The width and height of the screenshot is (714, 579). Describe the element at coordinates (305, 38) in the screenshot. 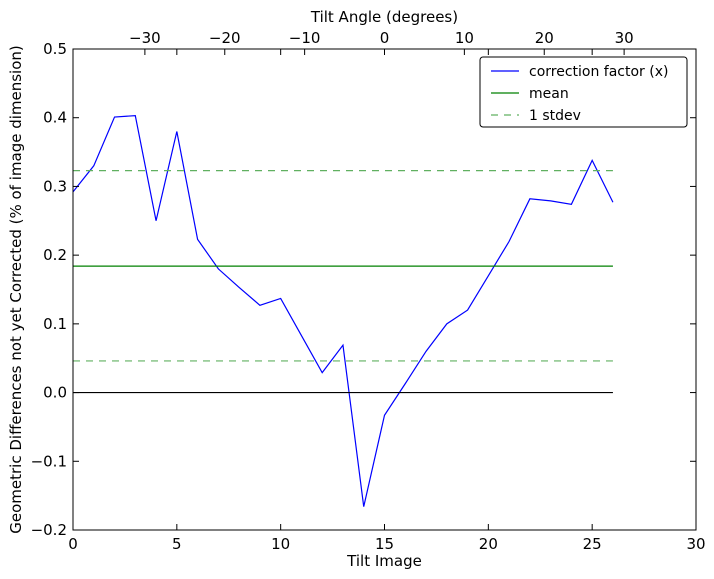

I see `top-x-tick-label: −10` at that location.